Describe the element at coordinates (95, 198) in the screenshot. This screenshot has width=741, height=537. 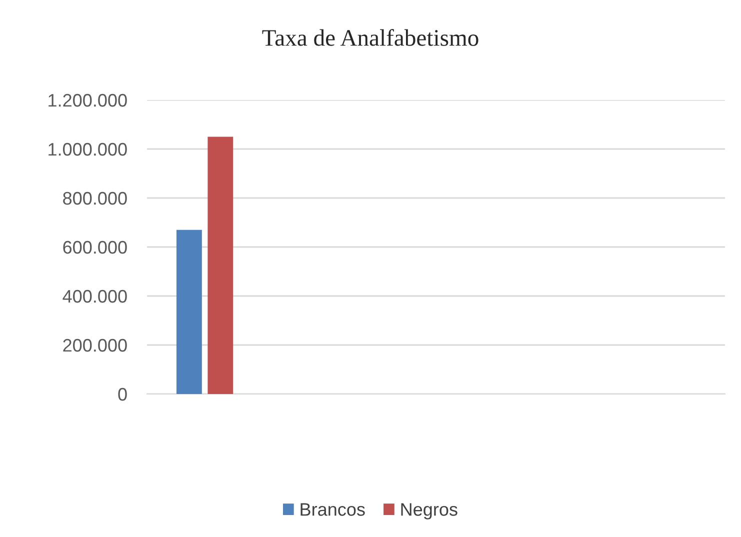
I see `y-tick-label: 800.000` at that location.